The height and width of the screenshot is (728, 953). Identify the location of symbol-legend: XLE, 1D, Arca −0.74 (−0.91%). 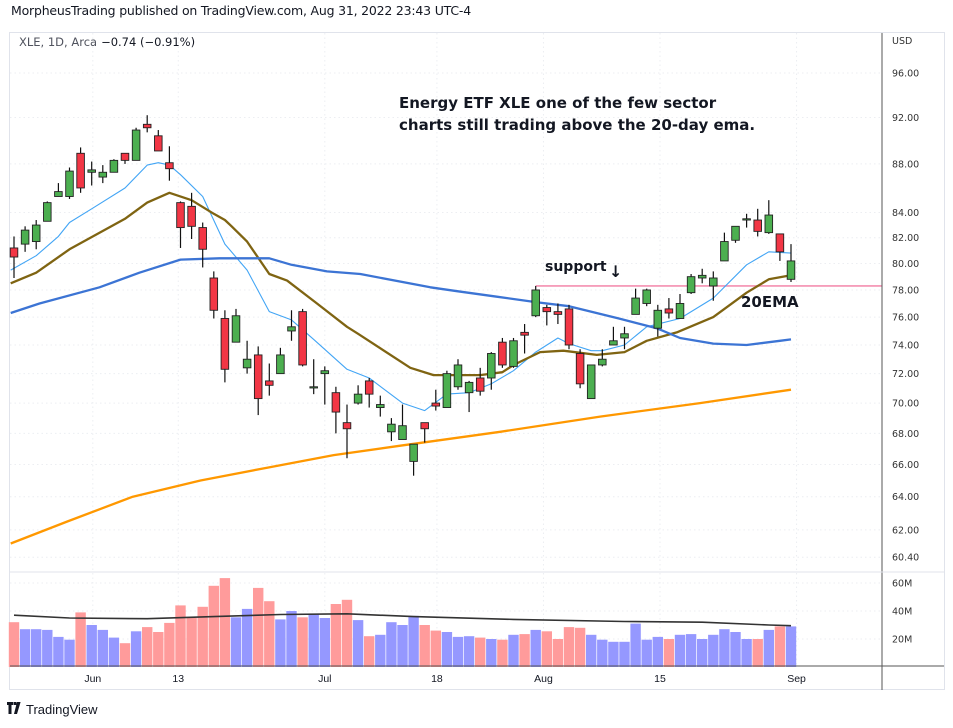
(107, 42).